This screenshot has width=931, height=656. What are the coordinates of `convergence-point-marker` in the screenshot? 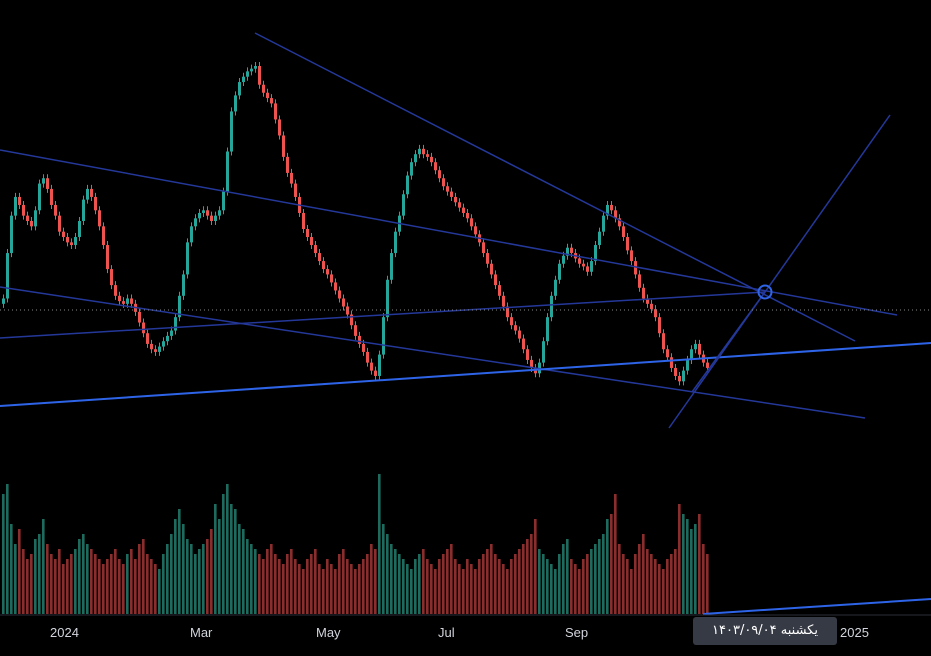 It's located at (765, 292).